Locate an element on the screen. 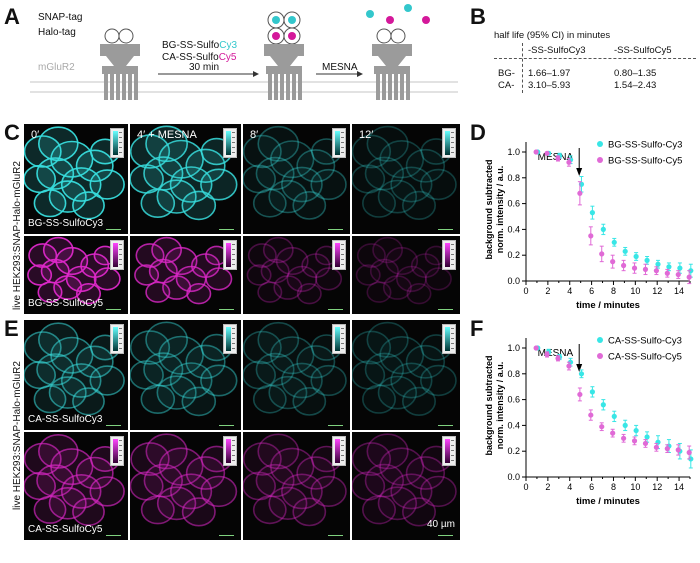 The height and width of the screenshot is (563, 700). x-tick-label: 6 is located at coordinates (591, 291).